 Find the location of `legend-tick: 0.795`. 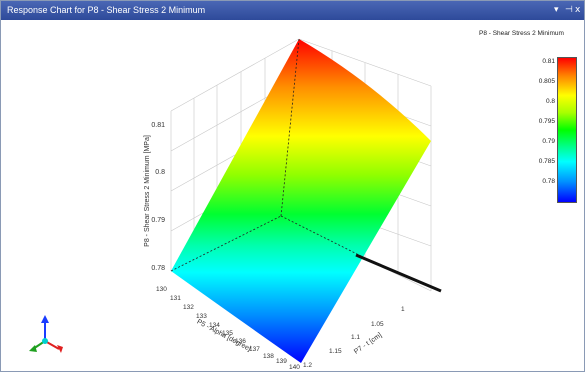

legend-tick: 0.795 is located at coordinates (546, 121).